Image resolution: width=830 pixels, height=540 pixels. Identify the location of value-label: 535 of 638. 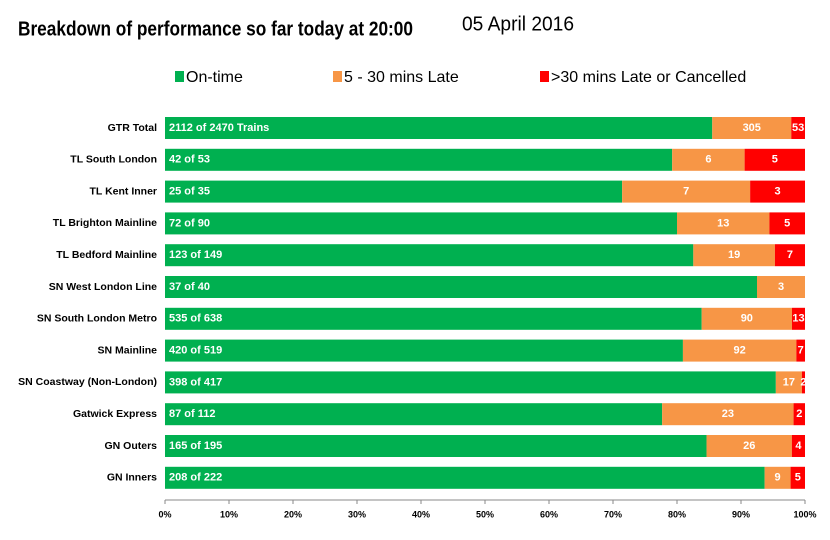
(195, 319).